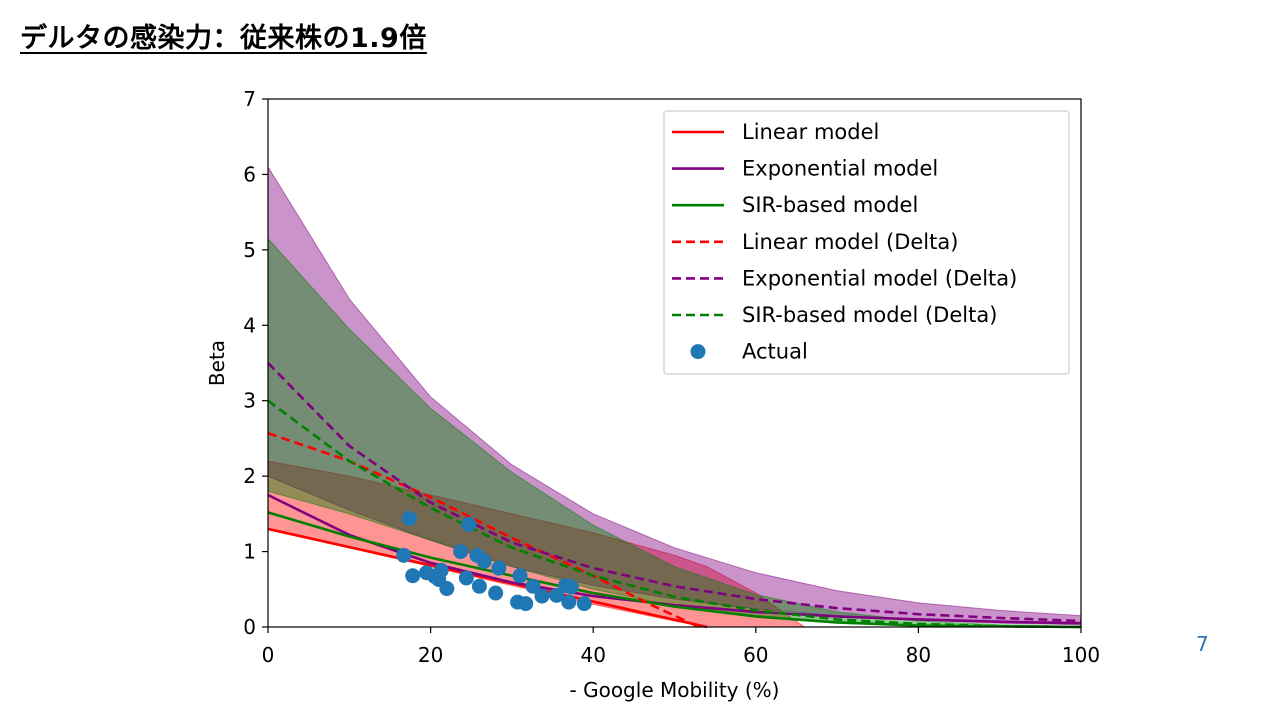 The height and width of the screenshot is (720, 1280). I want to click on legend-label: SIR-based model, so click(830, 205).